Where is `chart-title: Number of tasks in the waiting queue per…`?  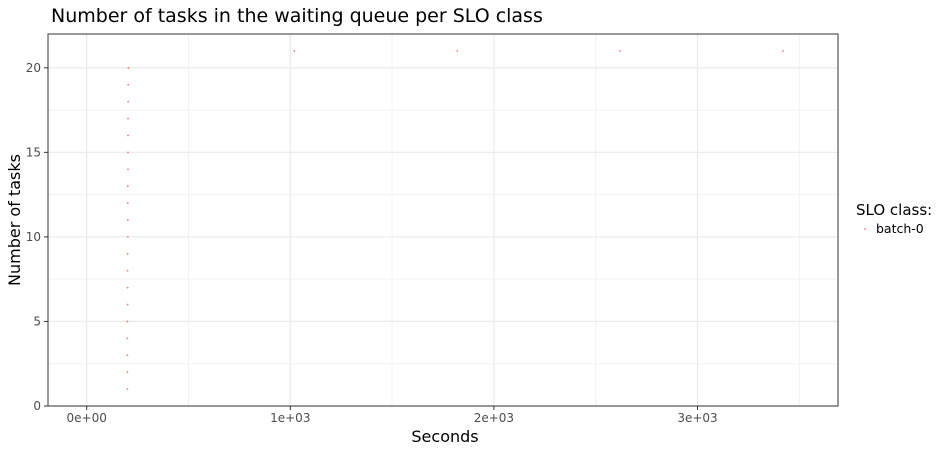 chart-title: Number of tasks in the waiting queue per… is located at coordinates (297, 16).